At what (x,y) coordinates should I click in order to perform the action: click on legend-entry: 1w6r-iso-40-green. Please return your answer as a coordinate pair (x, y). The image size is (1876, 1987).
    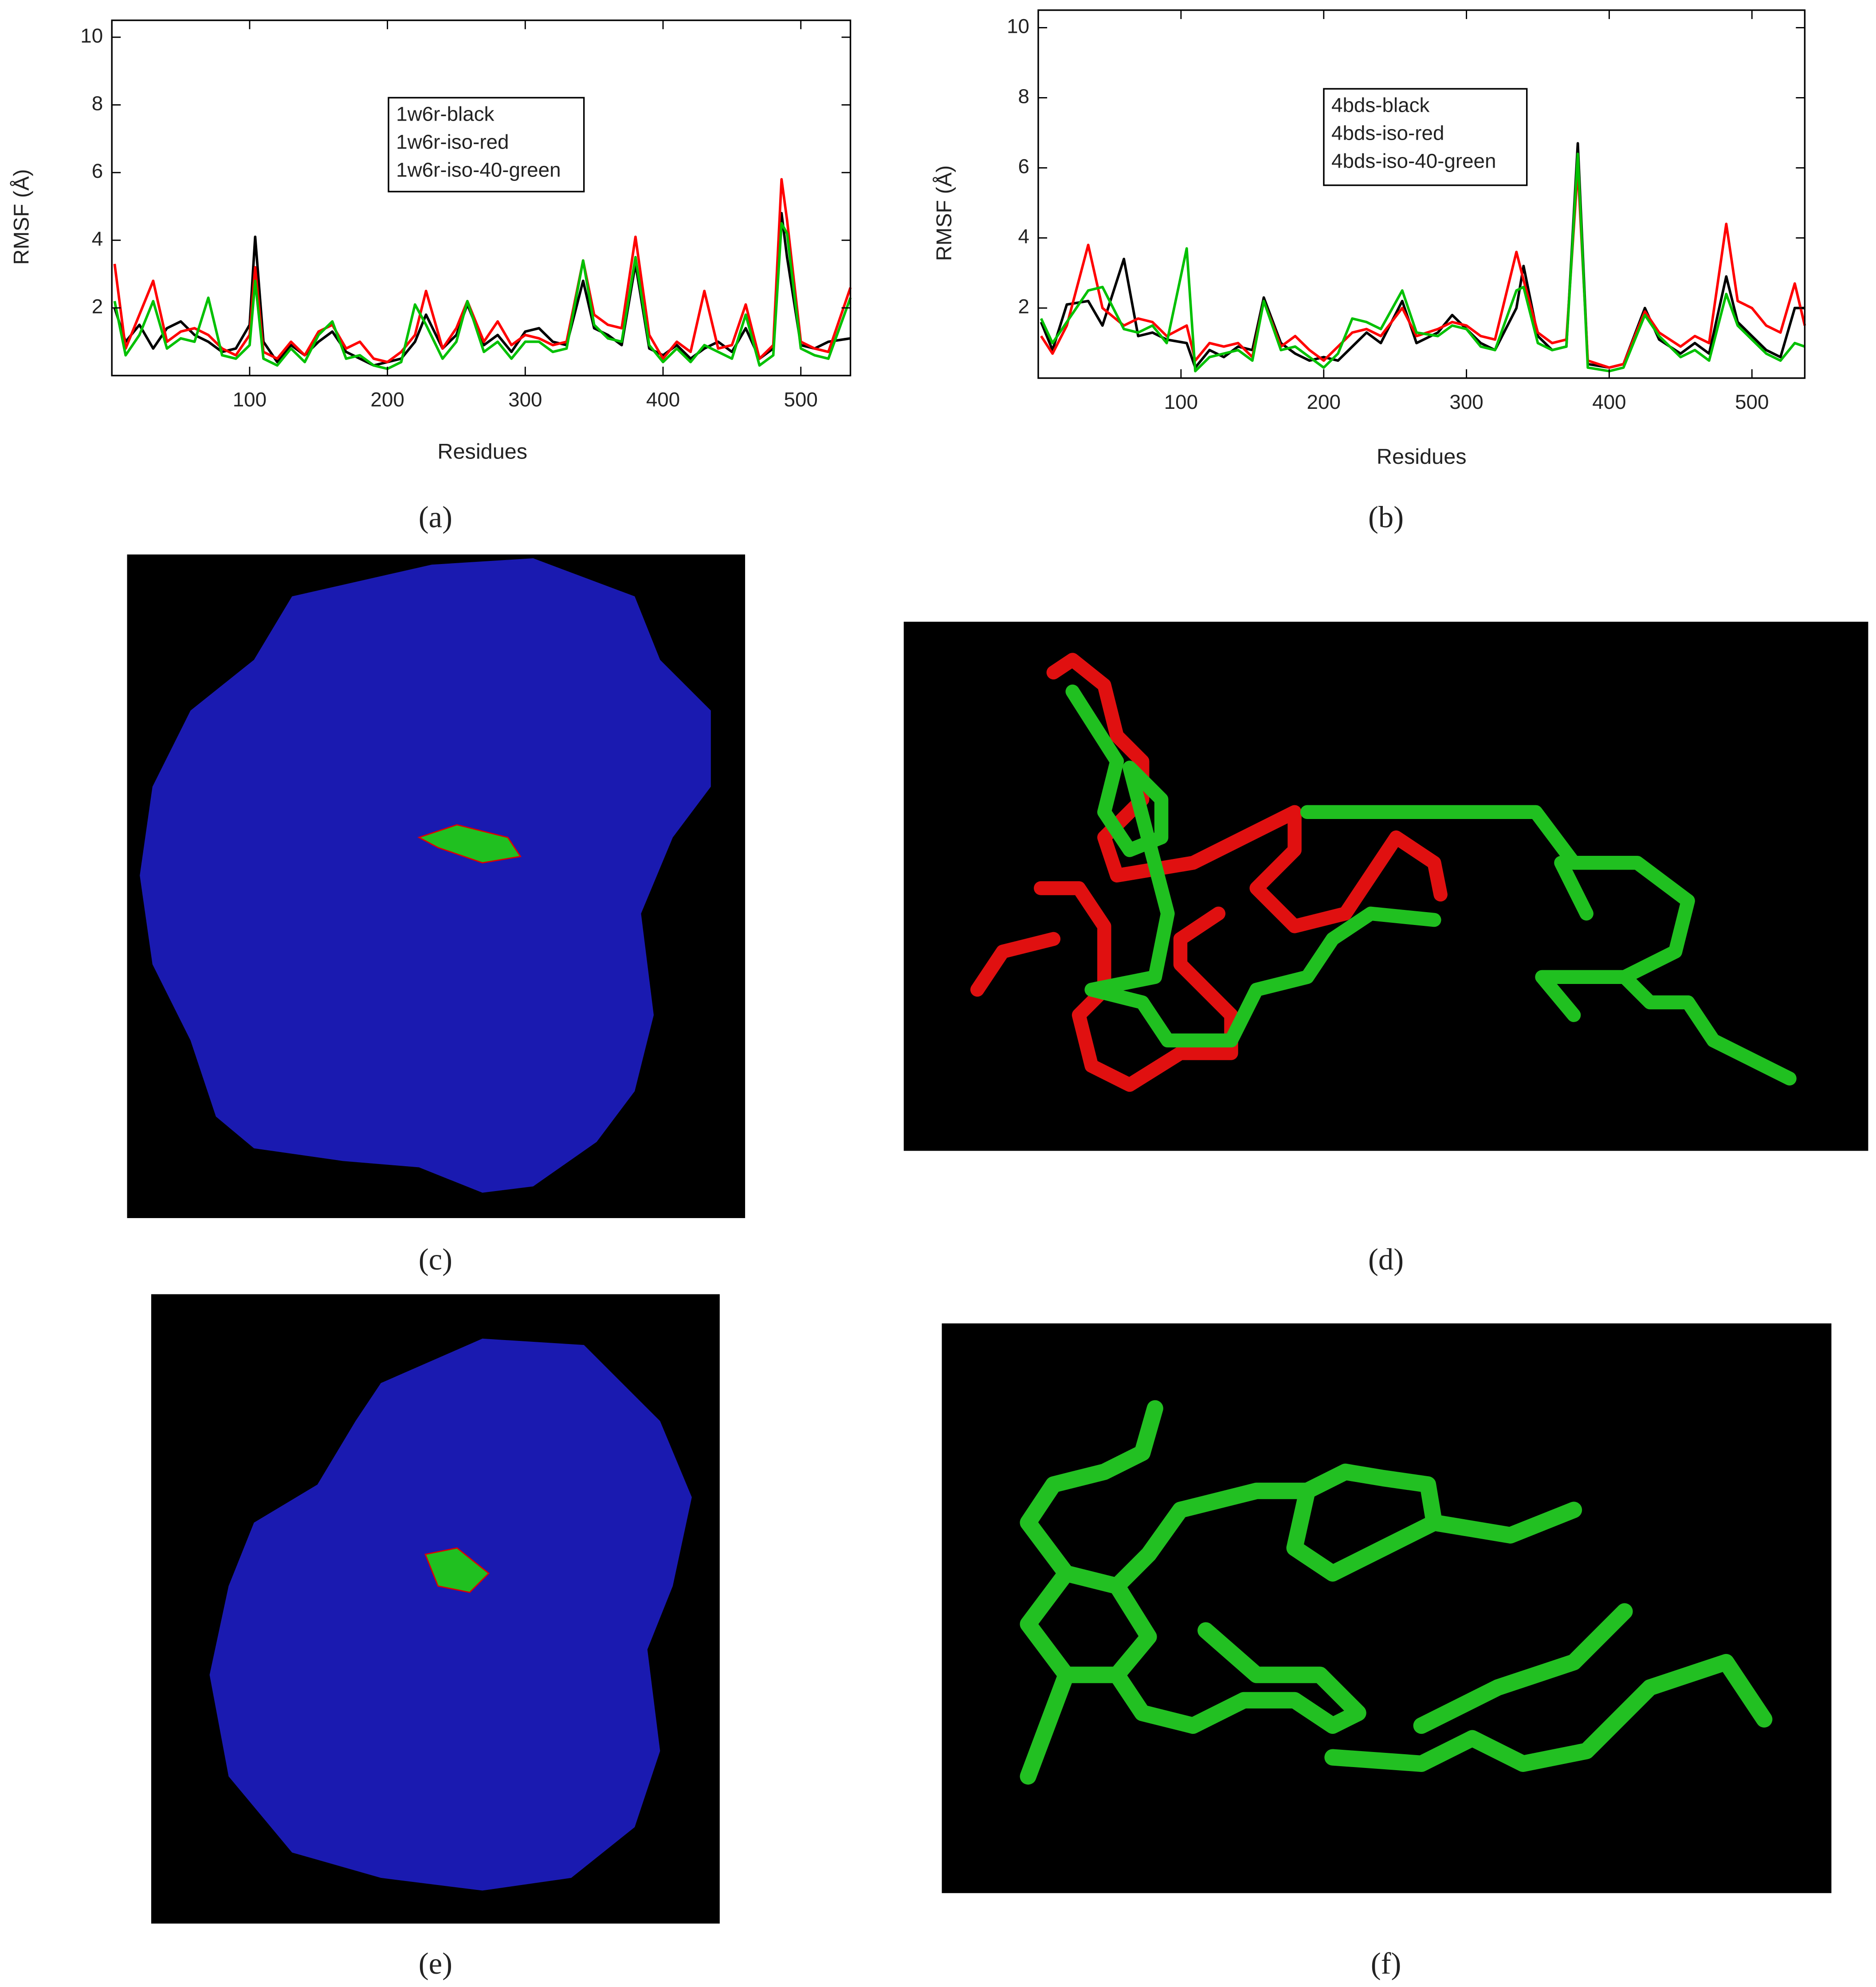
    Looking at the image, I should click on (479, 170).